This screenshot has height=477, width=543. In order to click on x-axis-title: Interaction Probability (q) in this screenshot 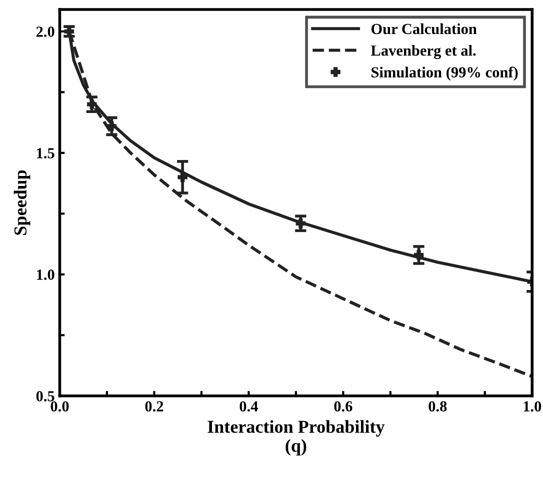, I will do `click(296, 438)`.